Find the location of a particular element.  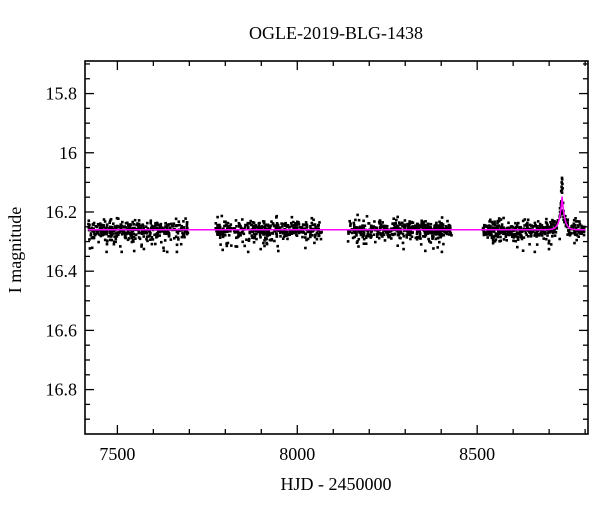

plot-title: OGLE-2019-BLG-1438 is located at coordinates (336, 33).